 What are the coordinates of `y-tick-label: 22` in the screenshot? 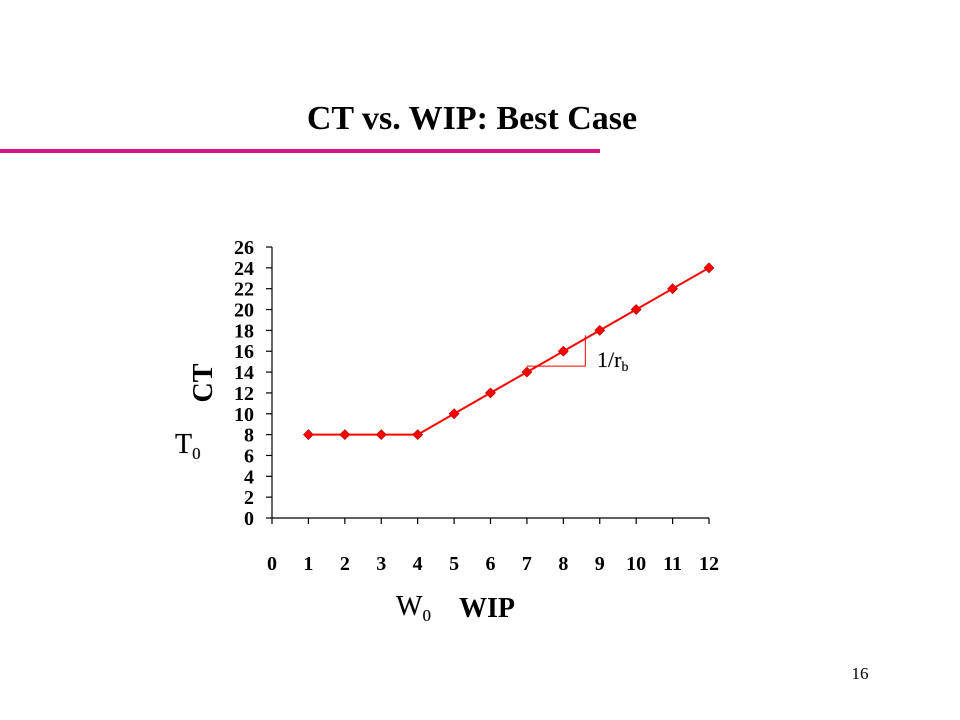 It's located at (244, 290).